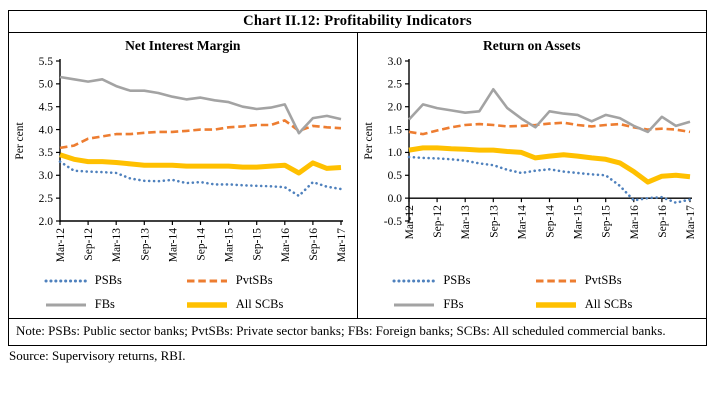 Image resolution: width=715 pixels, height=411 pixels. Describe the element at coordinates (46, 153) in the screenshot. I see `y-tick-label: 3.5` at that location.